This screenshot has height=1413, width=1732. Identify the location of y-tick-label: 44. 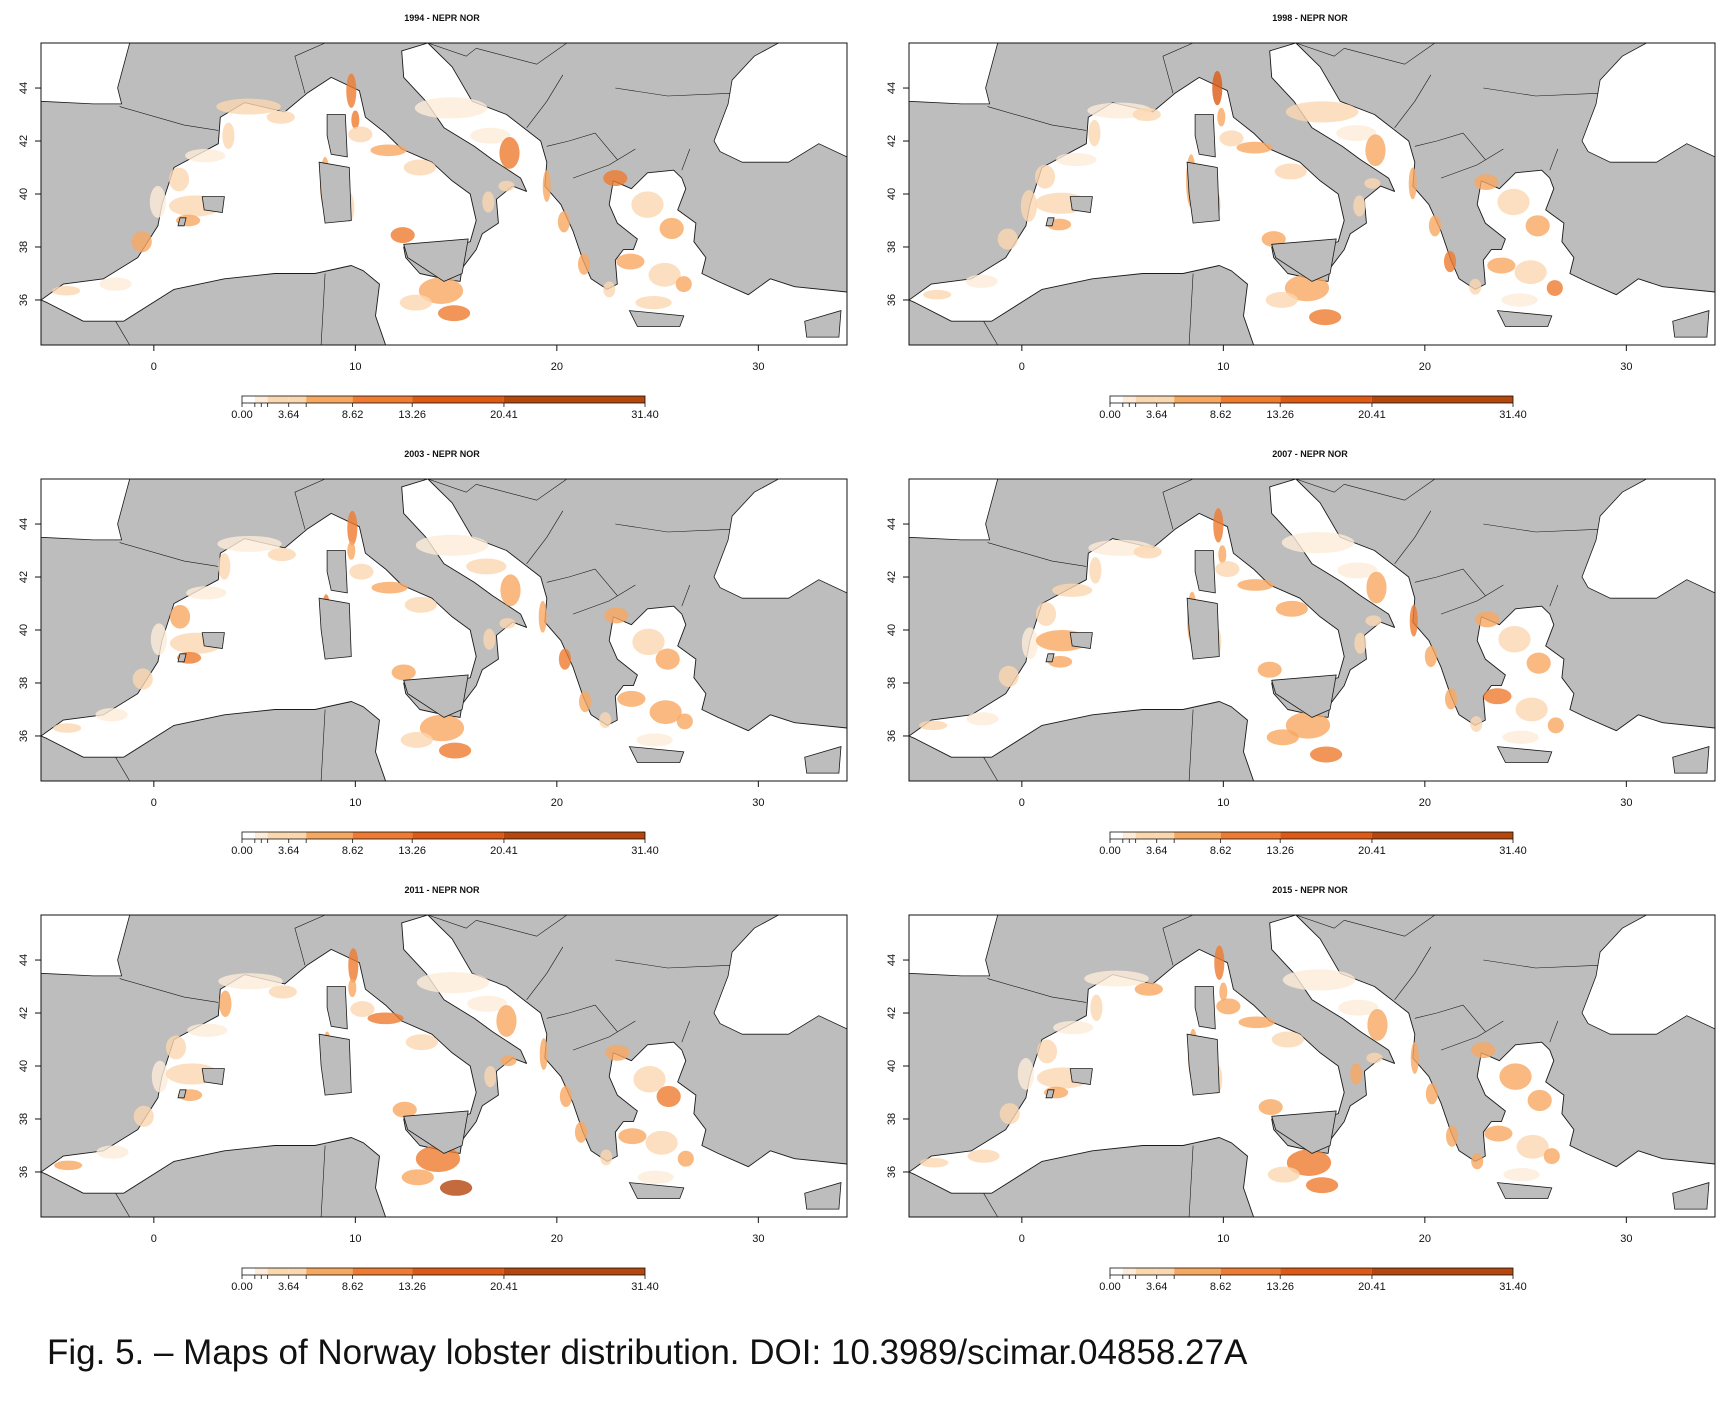
(892, 960).